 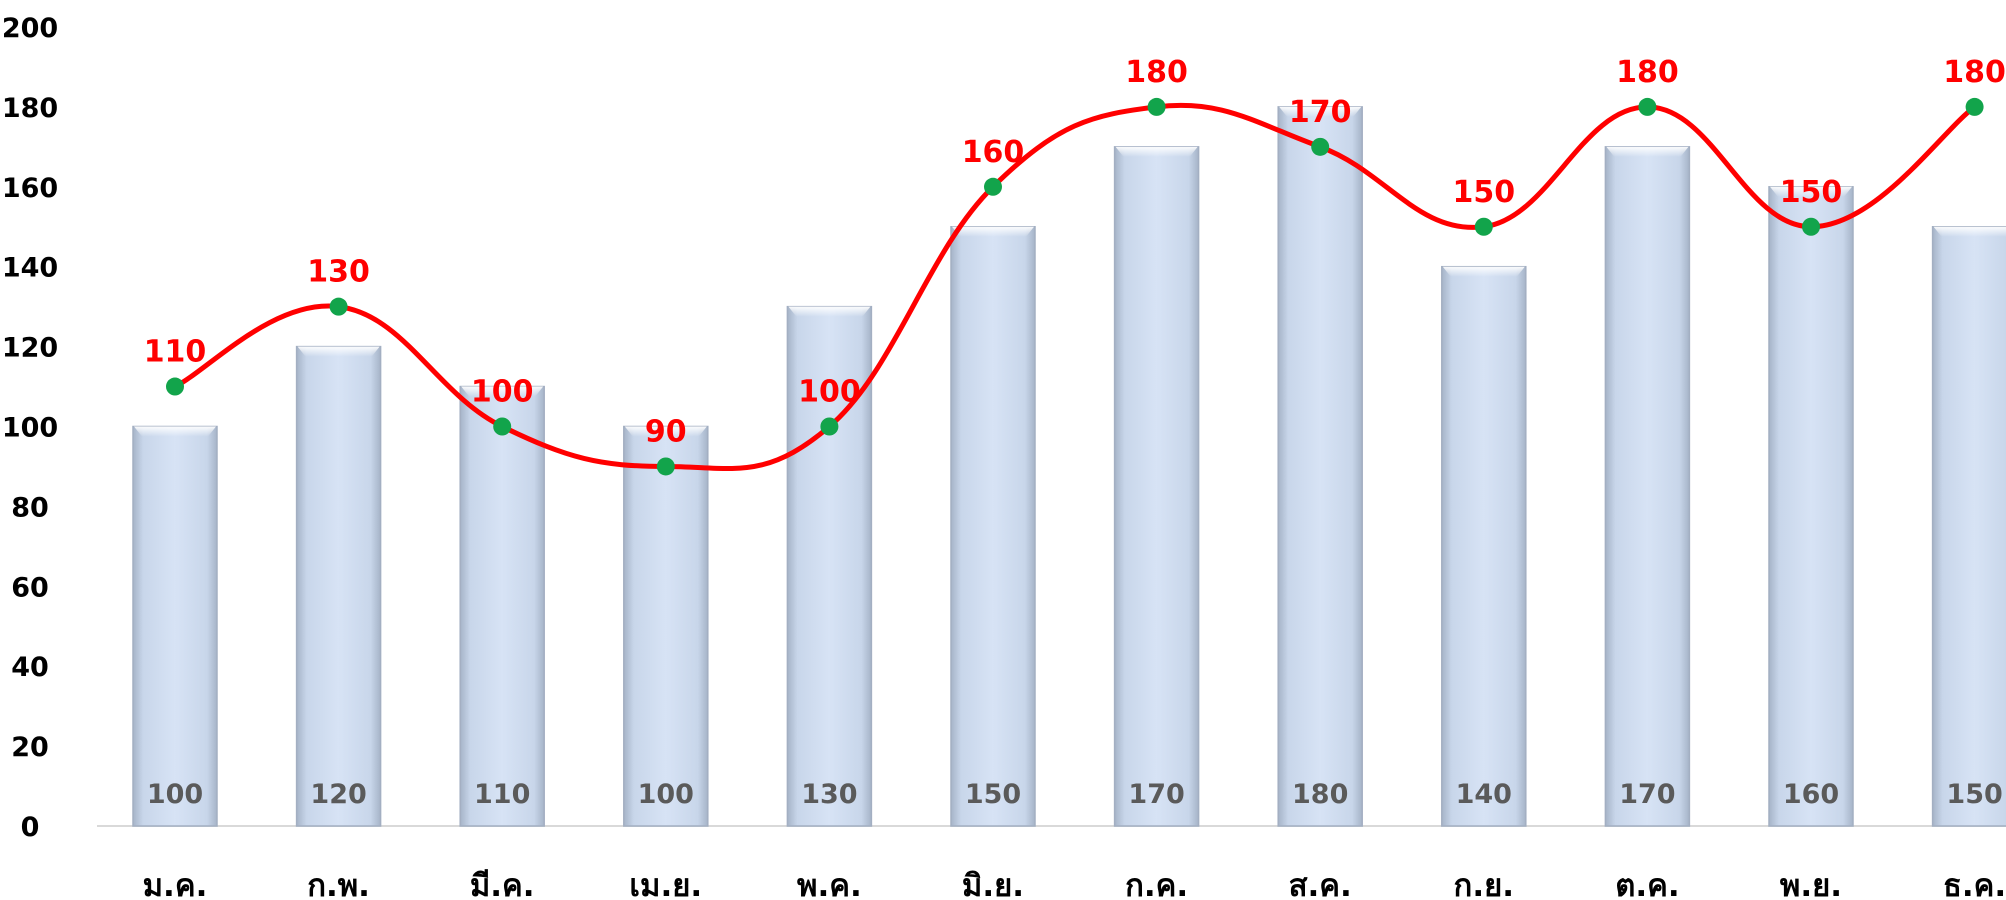 What do you see at coordinates (502, 794) in the screenshot?
I see `bar-value-label: 110` at bounding box center [502, 794].